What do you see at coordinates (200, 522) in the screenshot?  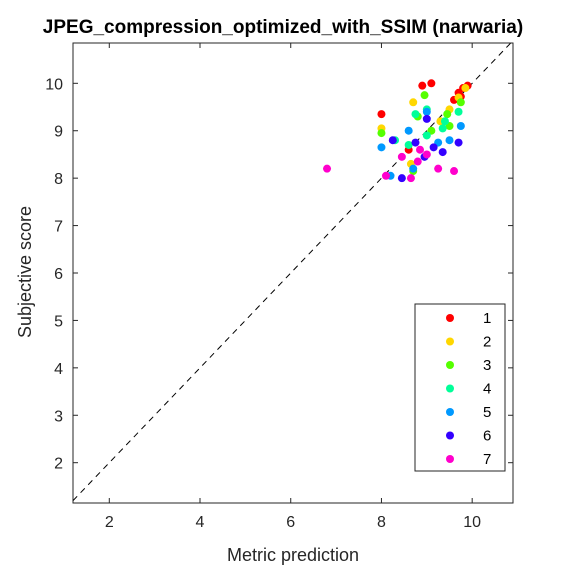 I see `x-tick-label: 4` at bounding box center [200, 522].